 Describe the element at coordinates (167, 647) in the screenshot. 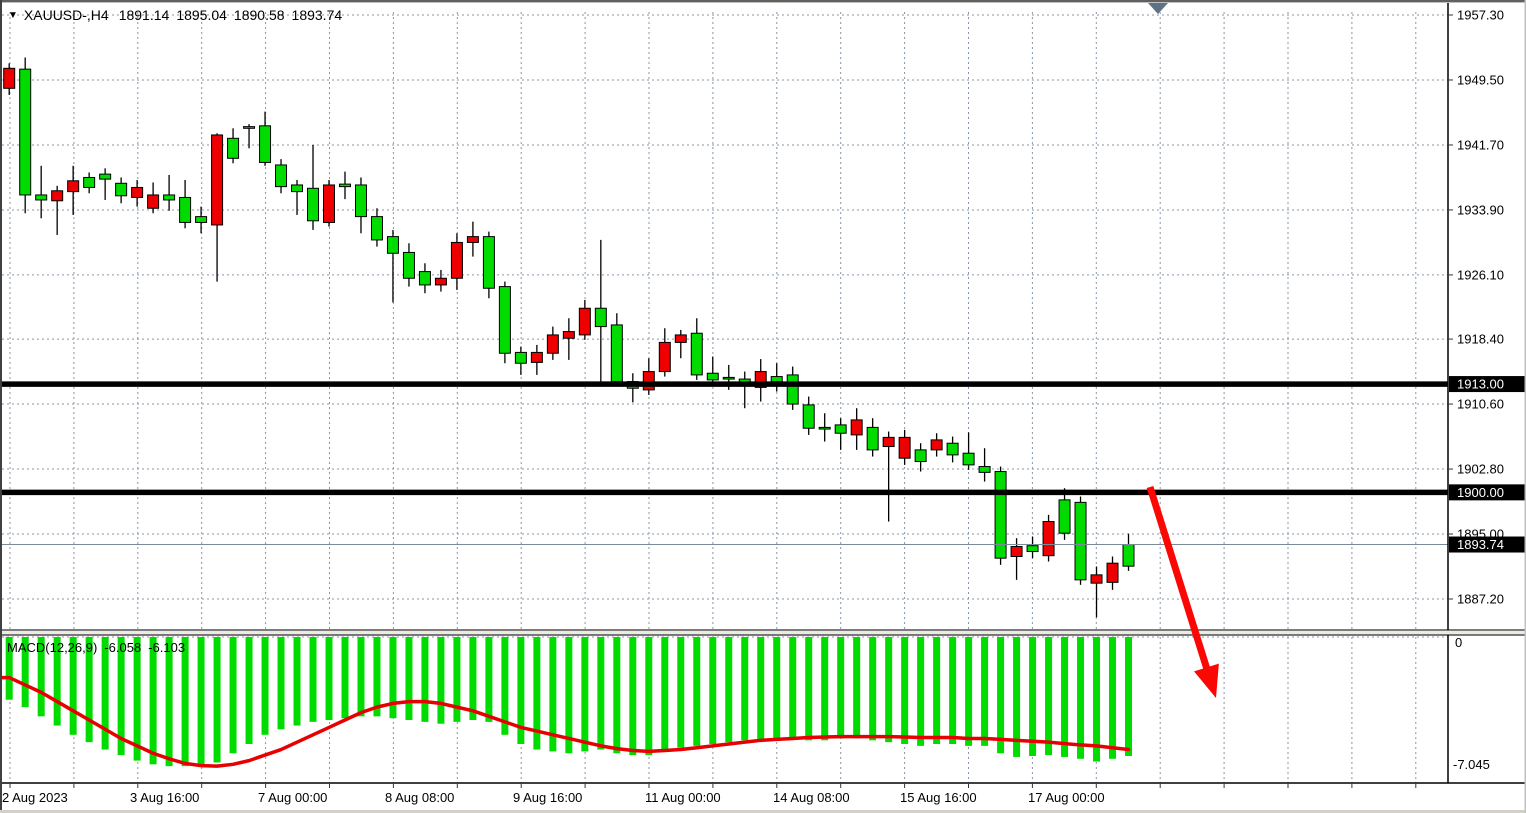

I see `macd-signal-value: -6.103` at that location.